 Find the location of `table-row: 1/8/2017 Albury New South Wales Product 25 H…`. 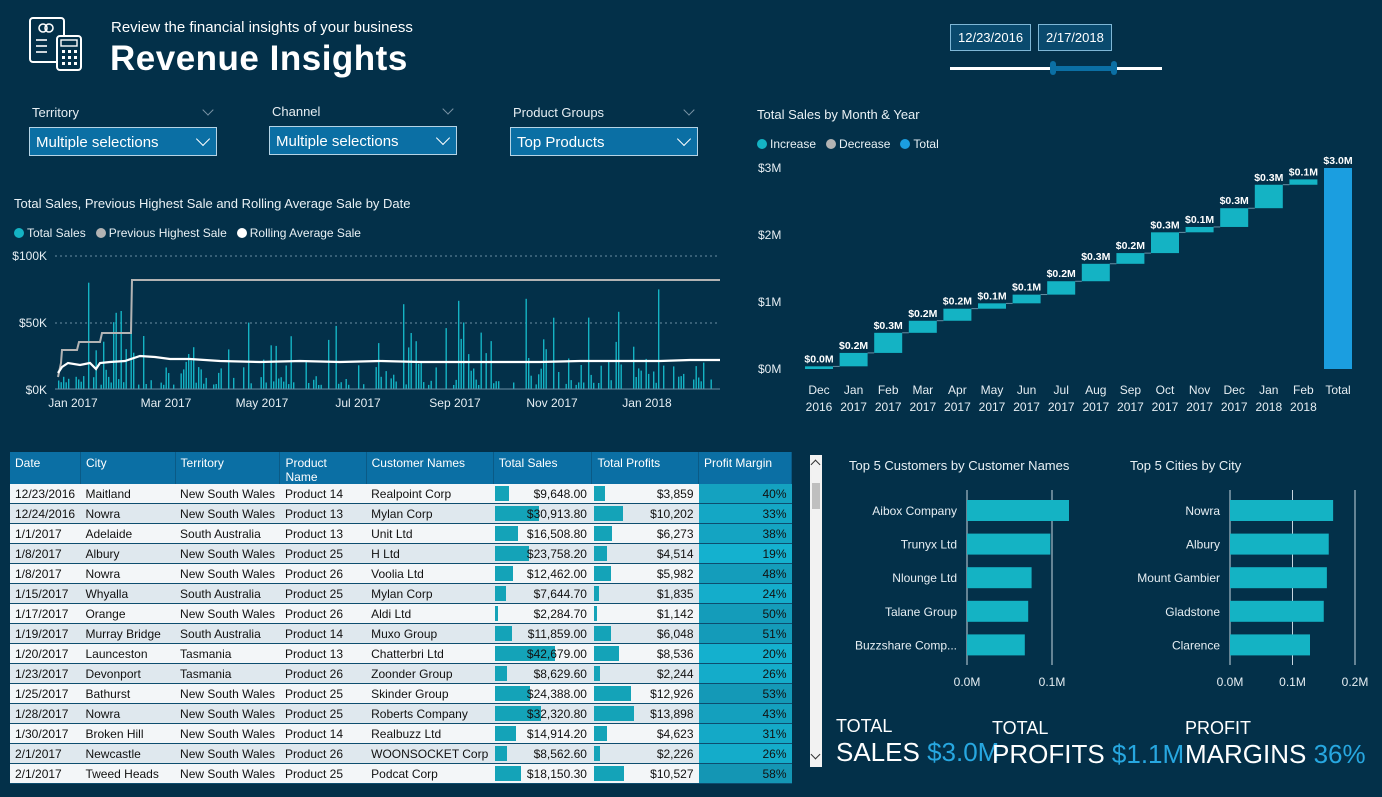

table-row: 1/8/2017 Albury New South Wales Product 25 H… is located at coordinates (401, 553).